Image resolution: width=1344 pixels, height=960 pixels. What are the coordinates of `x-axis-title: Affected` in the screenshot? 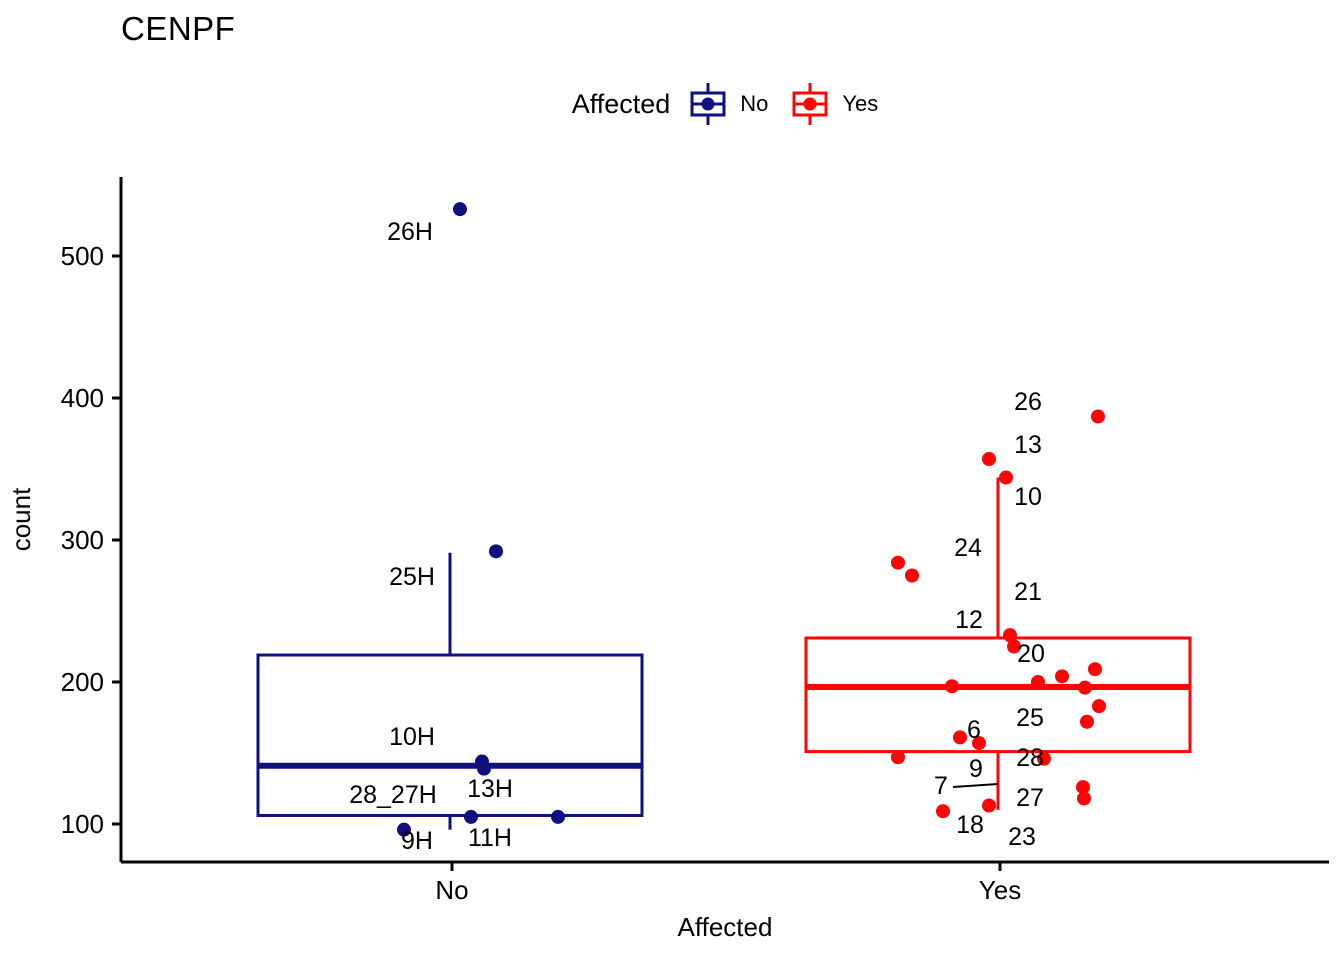 It's located at (725, 927).